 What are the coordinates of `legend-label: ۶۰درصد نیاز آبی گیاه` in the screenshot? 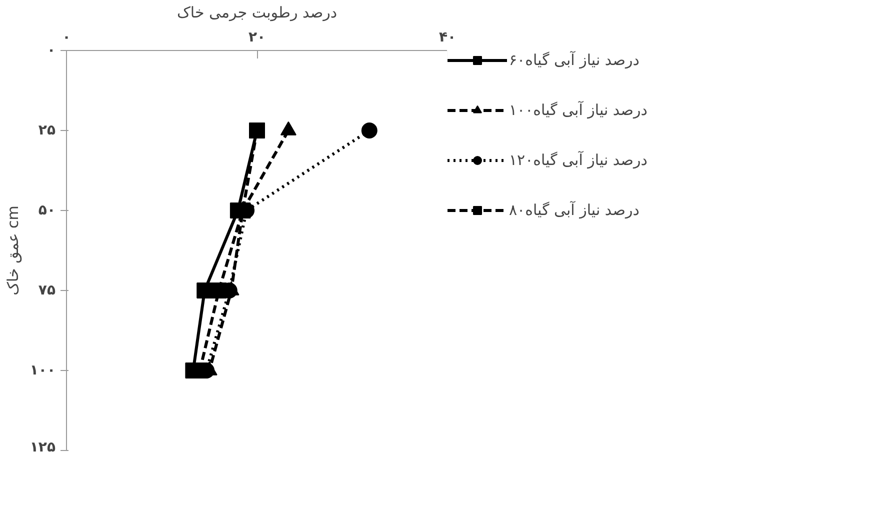 It's located at (574, 60).